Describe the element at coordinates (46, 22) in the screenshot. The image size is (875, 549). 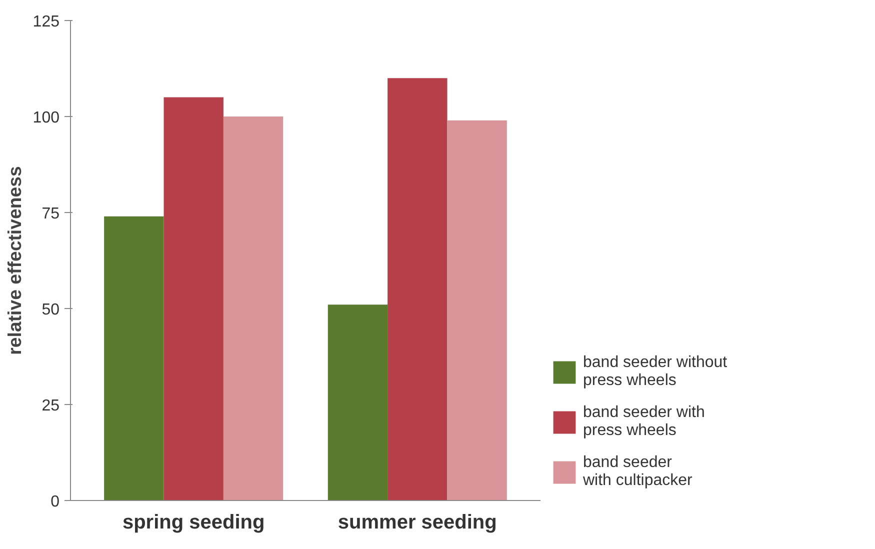
I see `y-tick-label: 125` at that location.